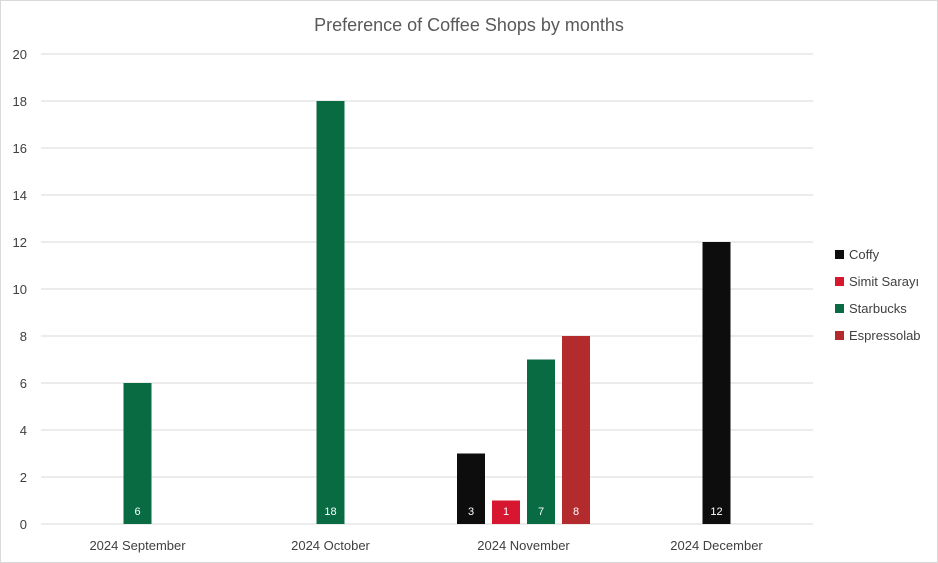 This screenshot has width=938, height=563. I want to click on bar-value-label: 3, so click(471, 512).